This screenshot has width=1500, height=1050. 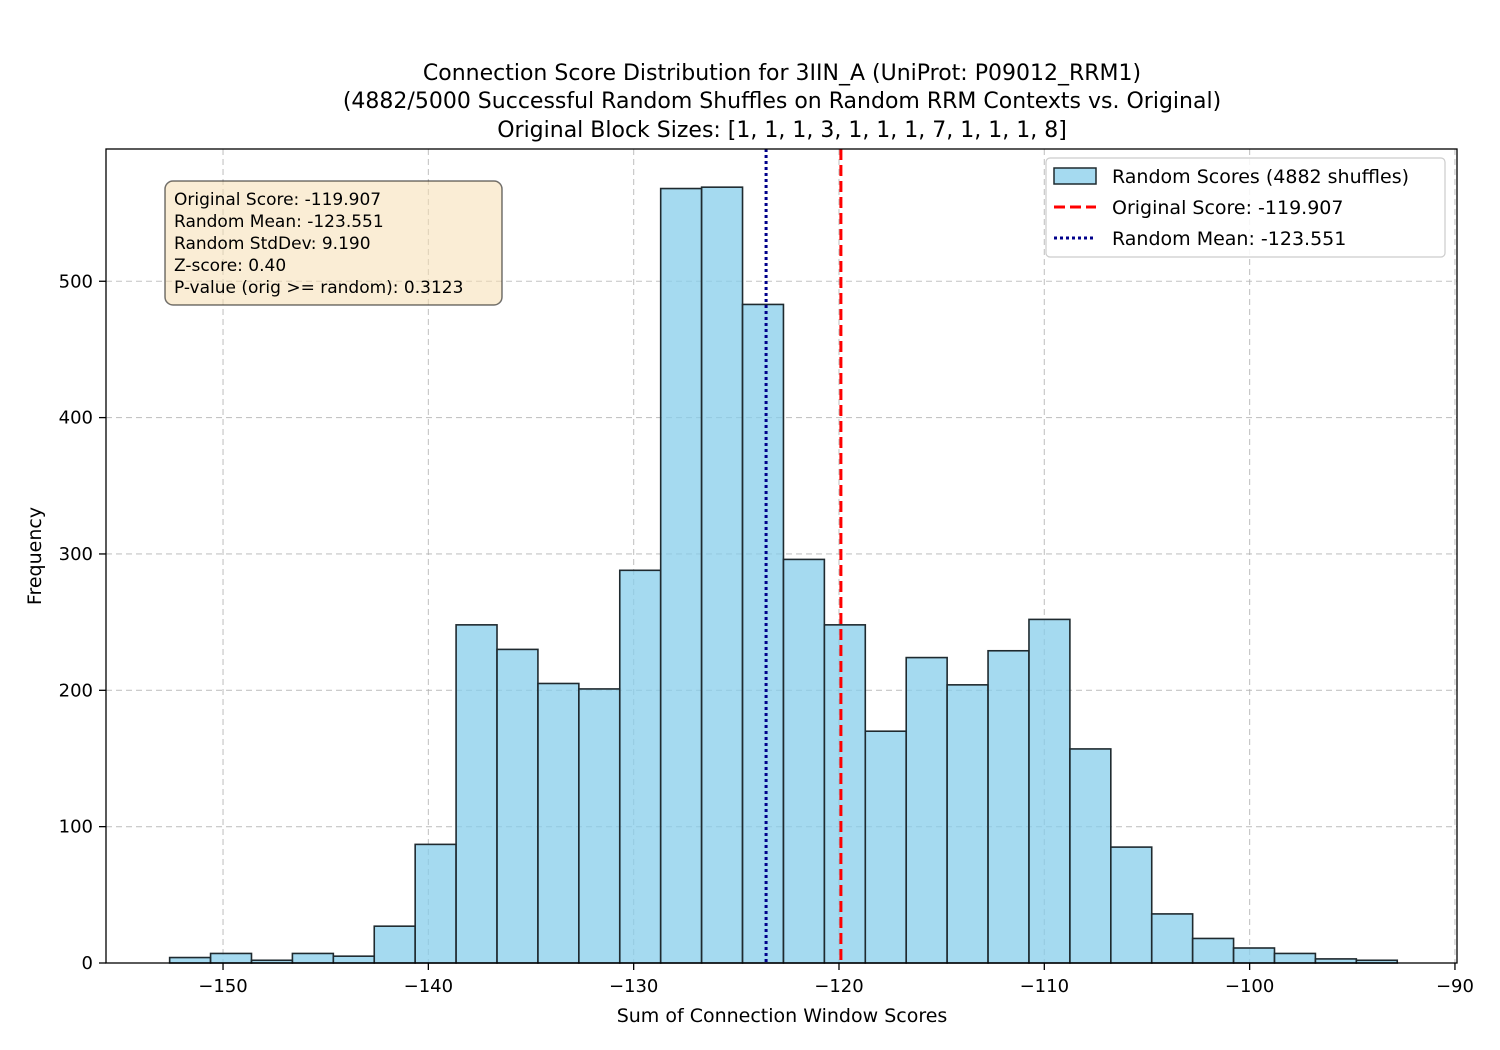 What do you see at coordinates (279, 222) in the screenshot?
I see `stats-random-mean: Random Mean: -123.551` at bounding box center [279, 222].